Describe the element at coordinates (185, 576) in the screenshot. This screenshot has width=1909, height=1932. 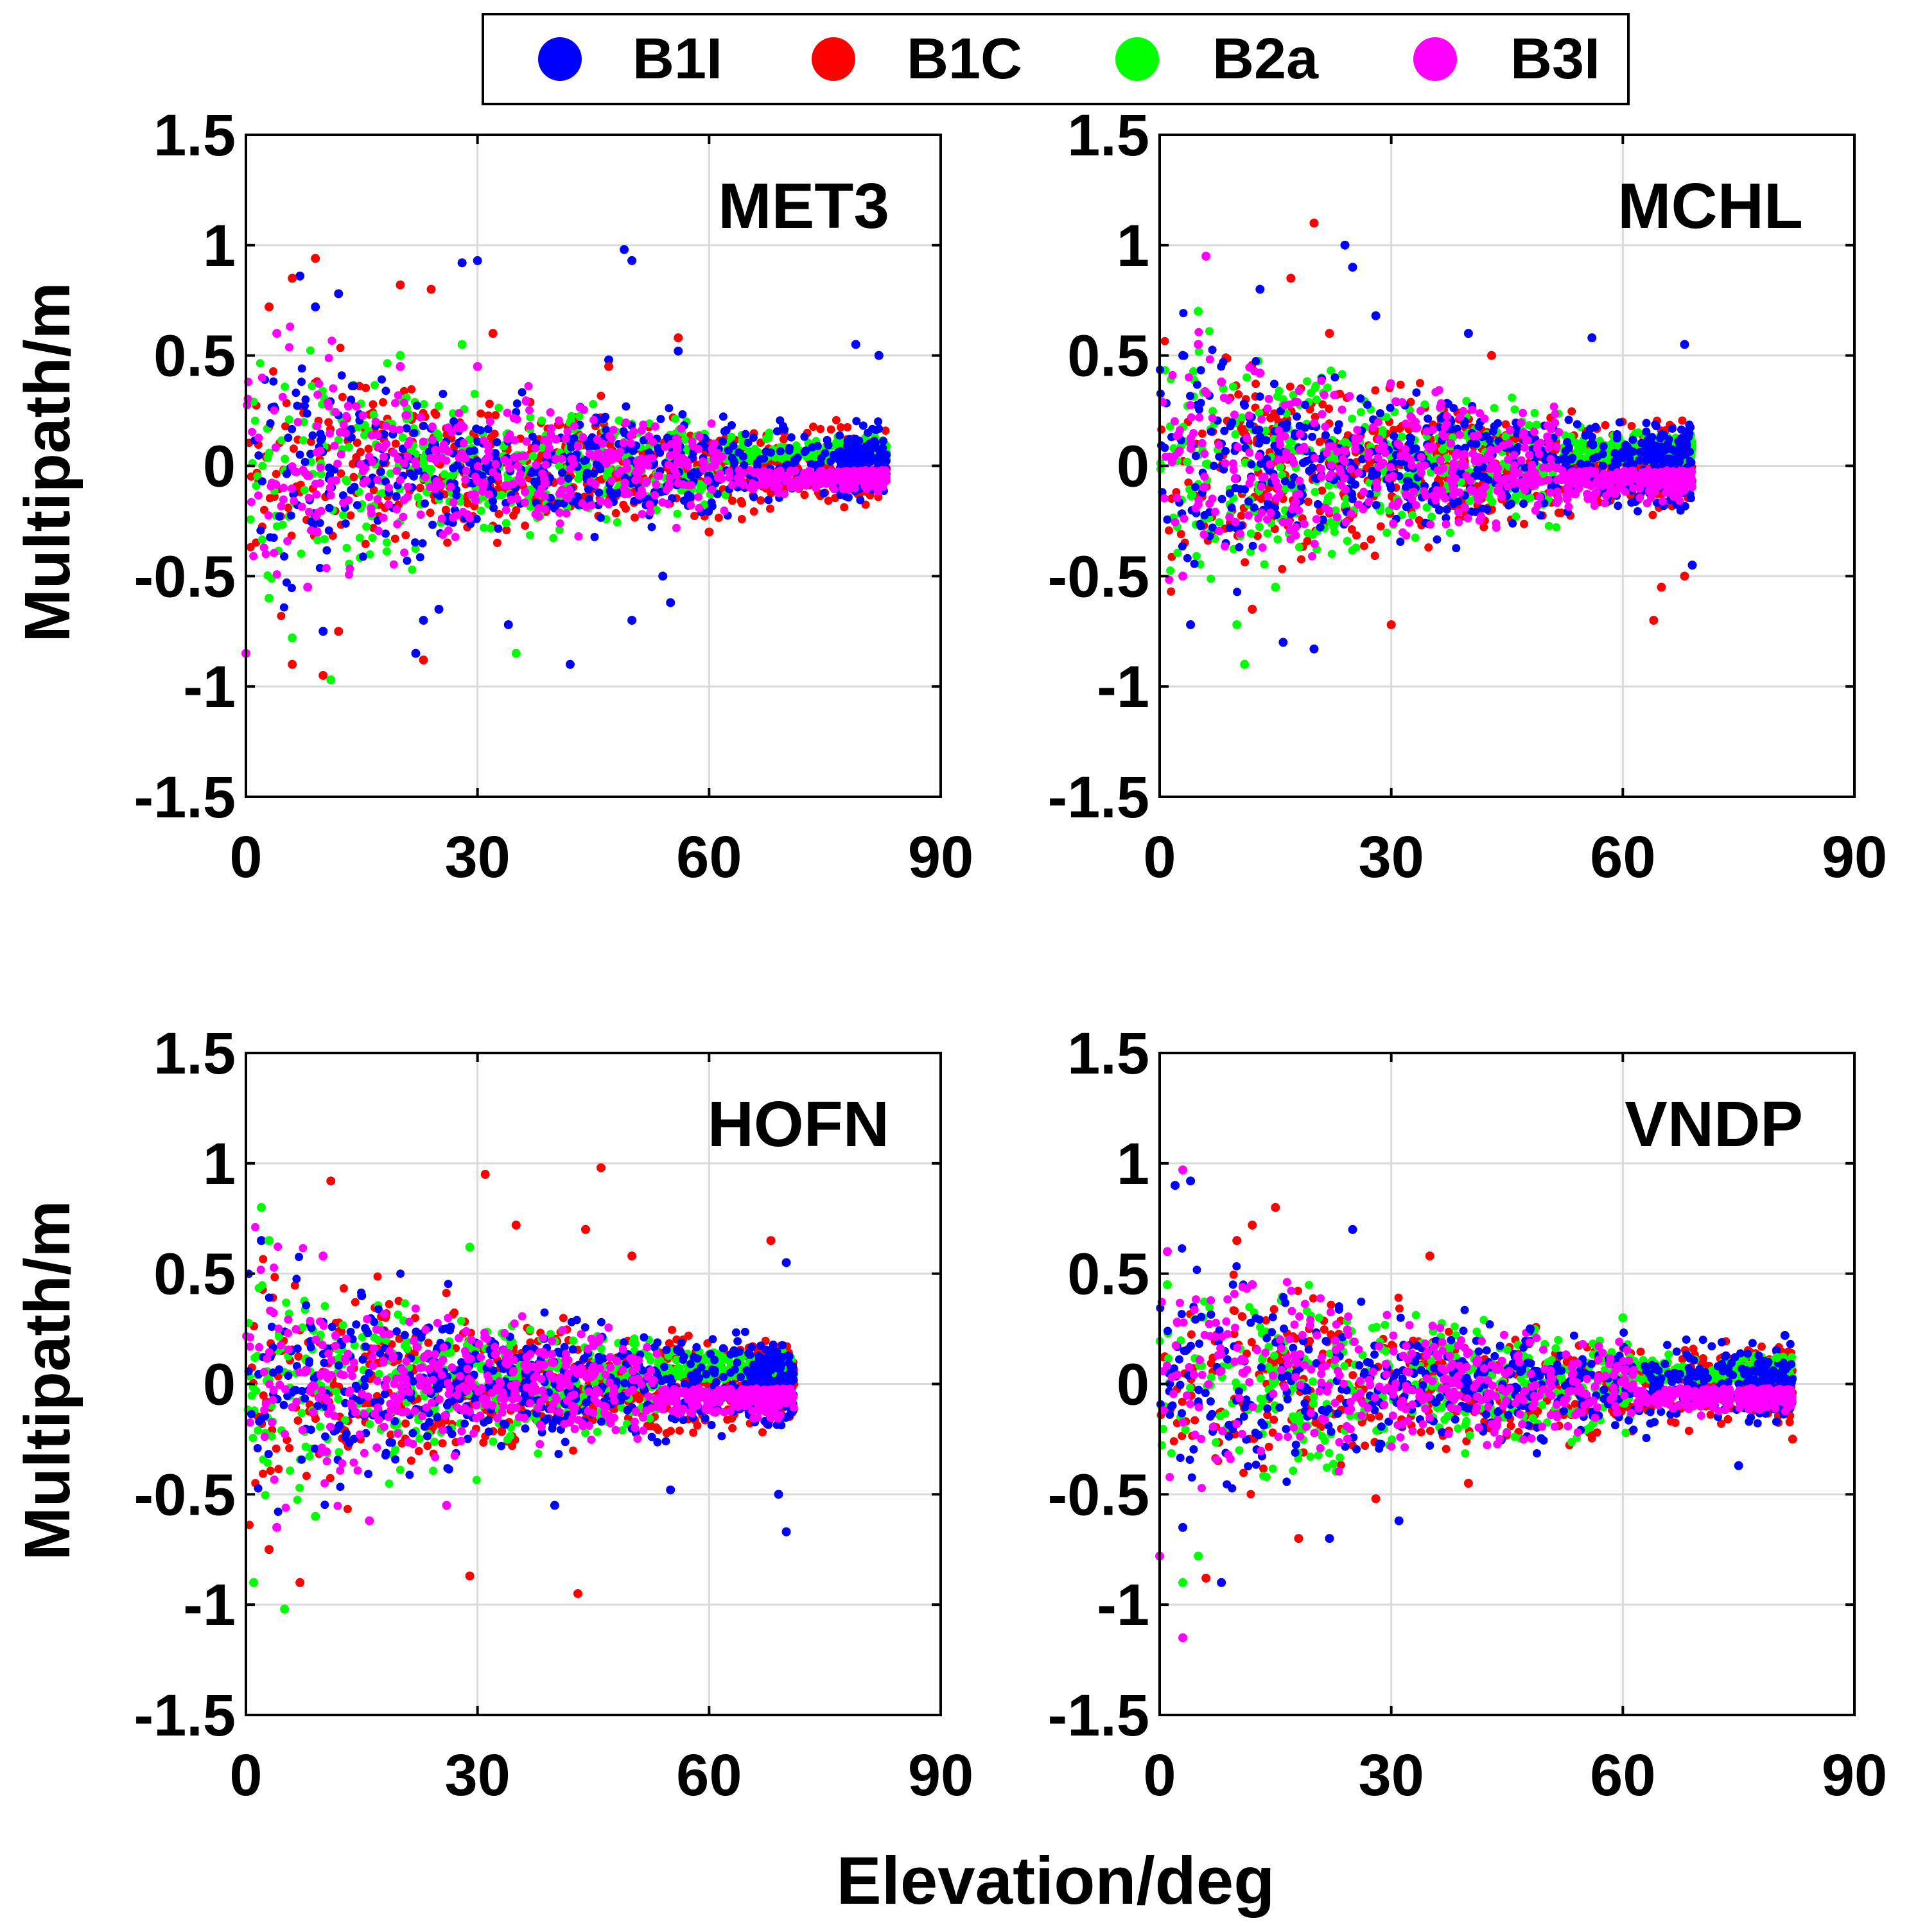
I see `y-tick-label: -0.5` at that location.